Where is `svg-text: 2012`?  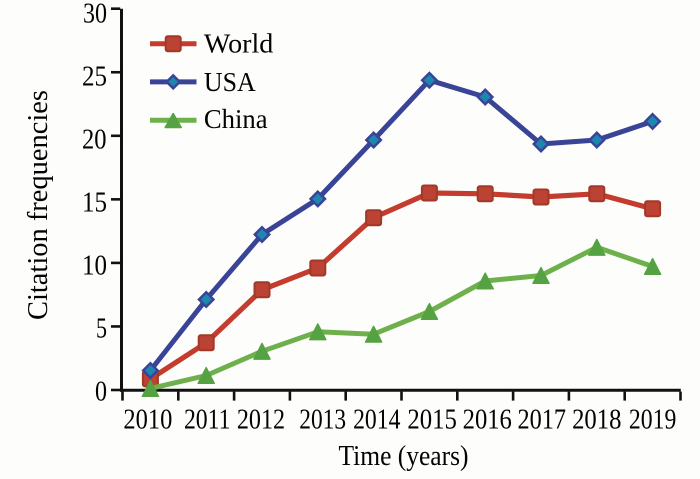 svg-text: 2012 is located at coordinates (261, 420).